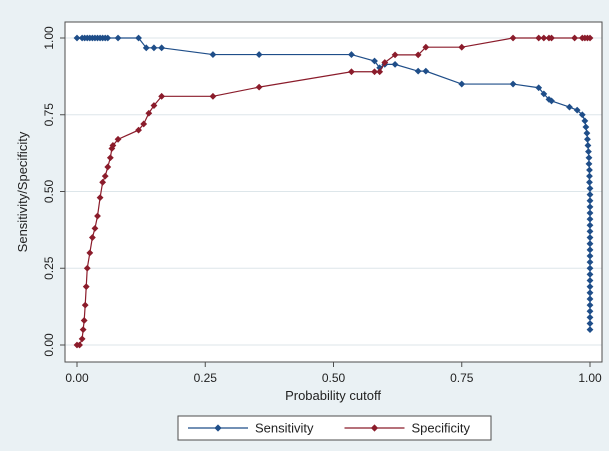  What do you see at coordinates (334, 428) in the screenshot?
I see `legend: Sensitivity Specificity` at bounding box center [334, 428].